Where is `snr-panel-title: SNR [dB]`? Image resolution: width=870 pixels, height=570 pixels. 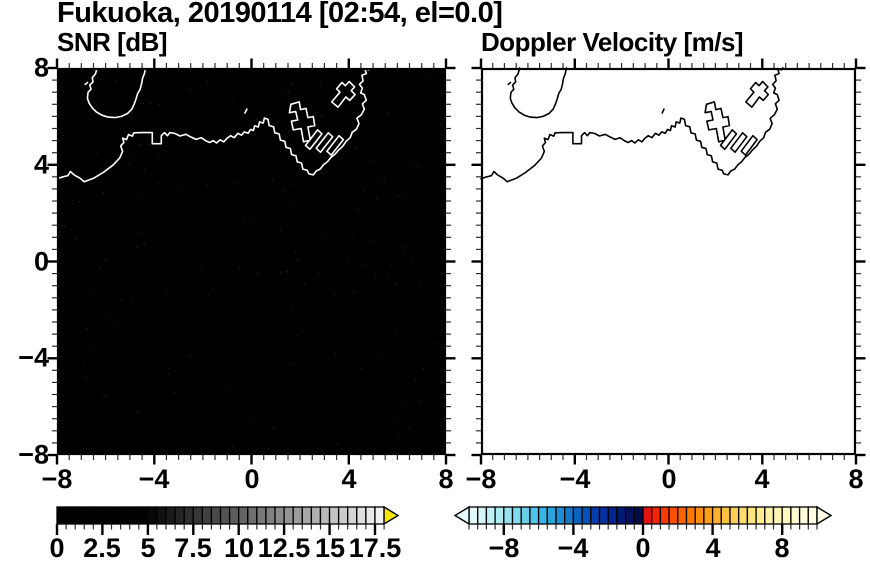 snr-panel-title: SNR [dB] is located at coordinates (112, 42).